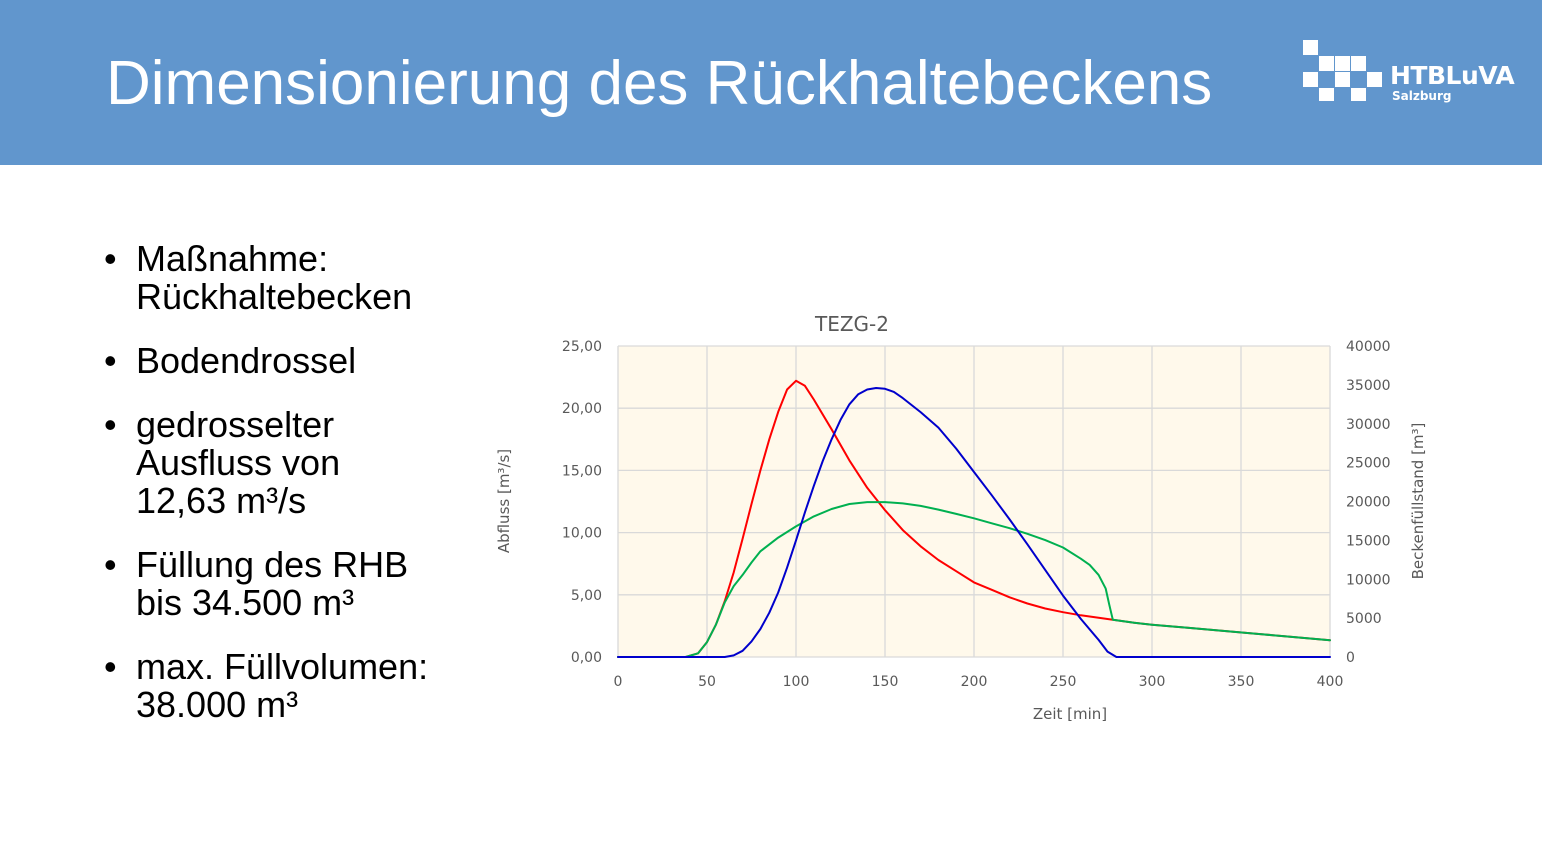  I want to click on y-tick-label: 15,00, so click(582, 471).